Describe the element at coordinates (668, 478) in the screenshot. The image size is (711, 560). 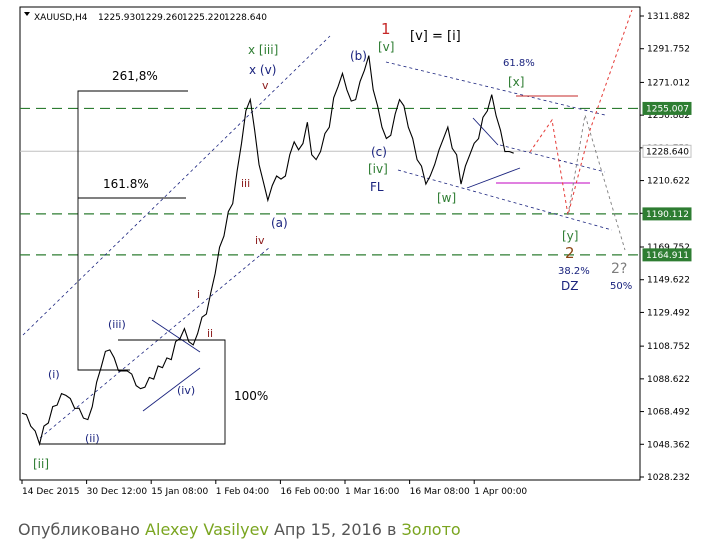
I see `y-tick-label: 1028.232` at that location.